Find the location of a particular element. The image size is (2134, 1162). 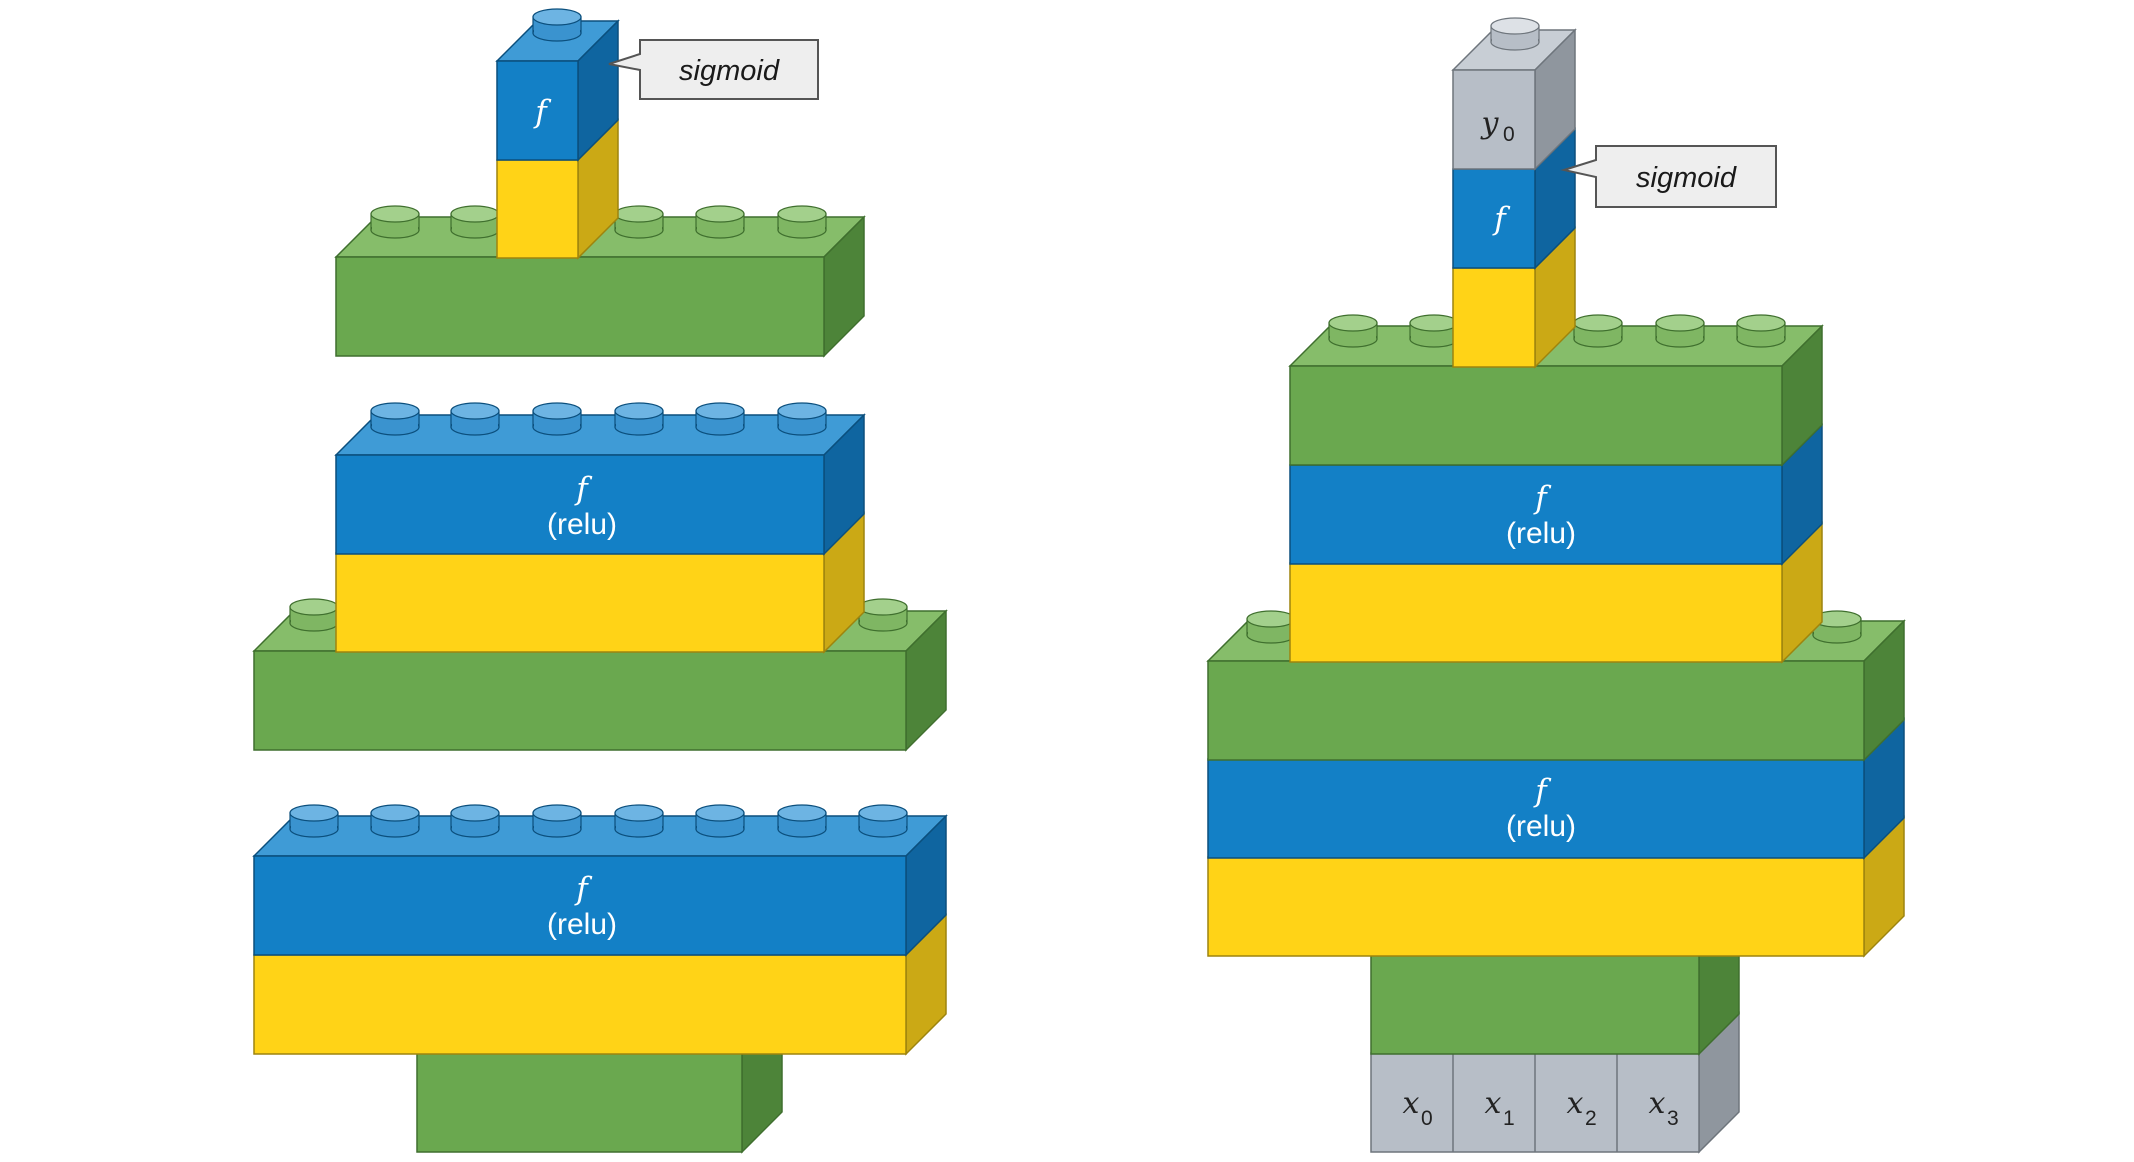

left-top-yellow-block is located at coordinates (557, 189).